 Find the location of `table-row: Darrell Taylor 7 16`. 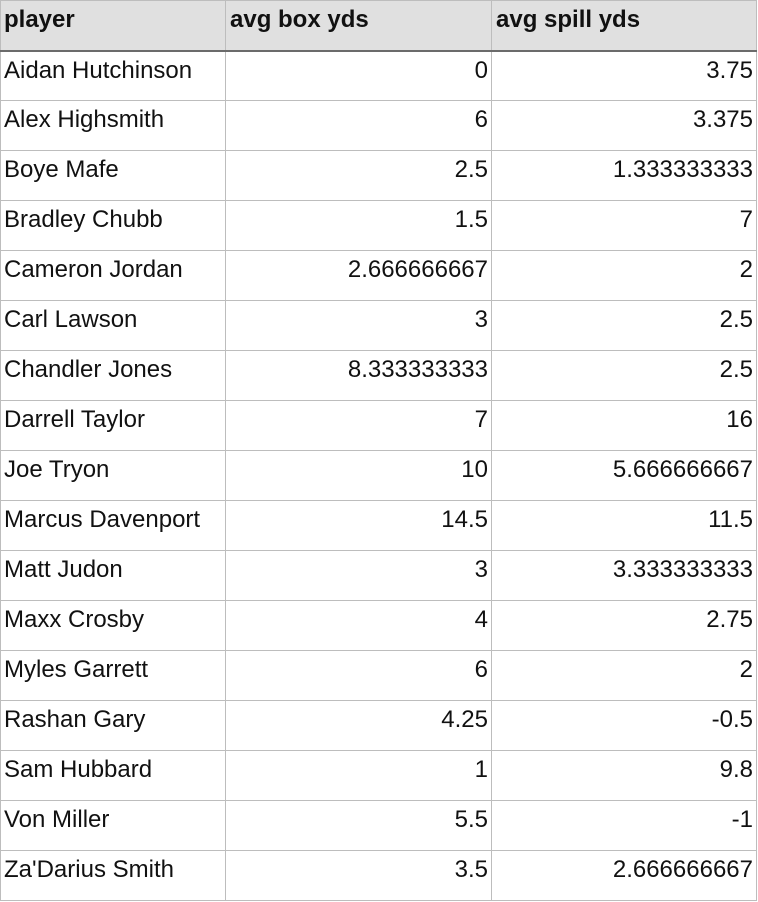

table-row: Darrell Taylor 7 16 is located at coordinates (378, 425).